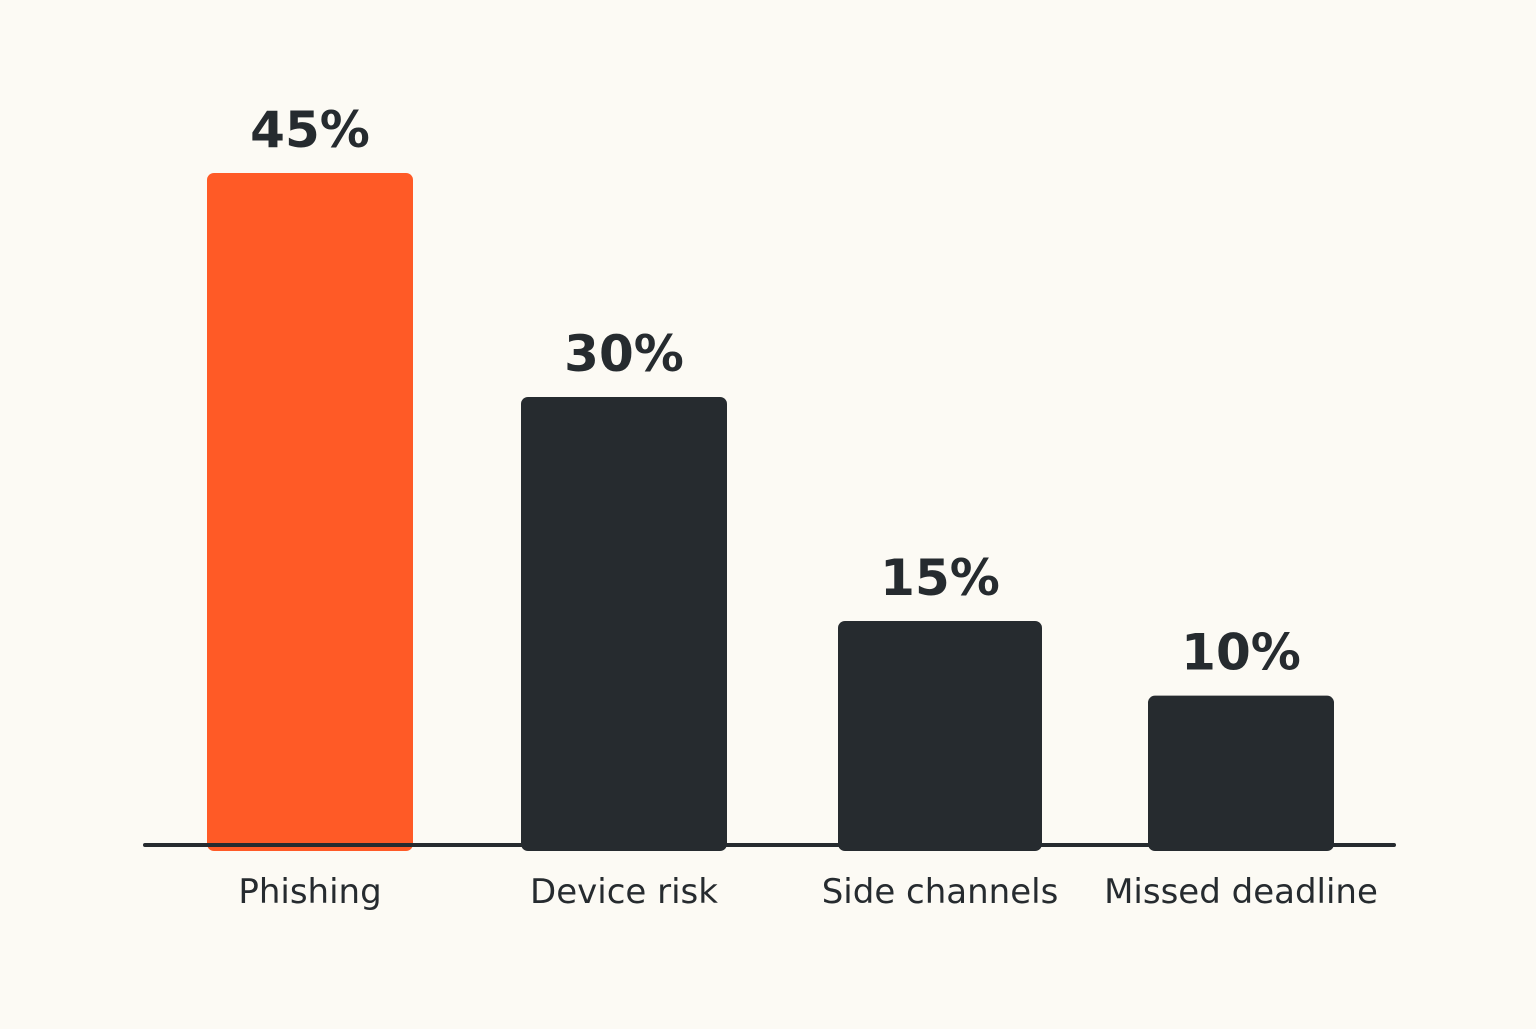  What do you see at coordinates (624, 624) in the screenshot?
I see `bar-device-risk` at bounding box center [624, 624].